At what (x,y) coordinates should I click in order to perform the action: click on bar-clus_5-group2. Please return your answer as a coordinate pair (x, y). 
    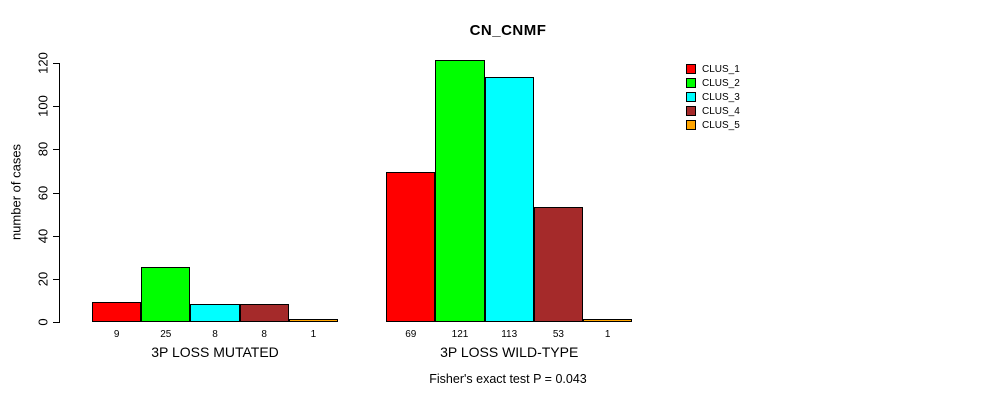
    Looking at the image, I should click on (608, 320).